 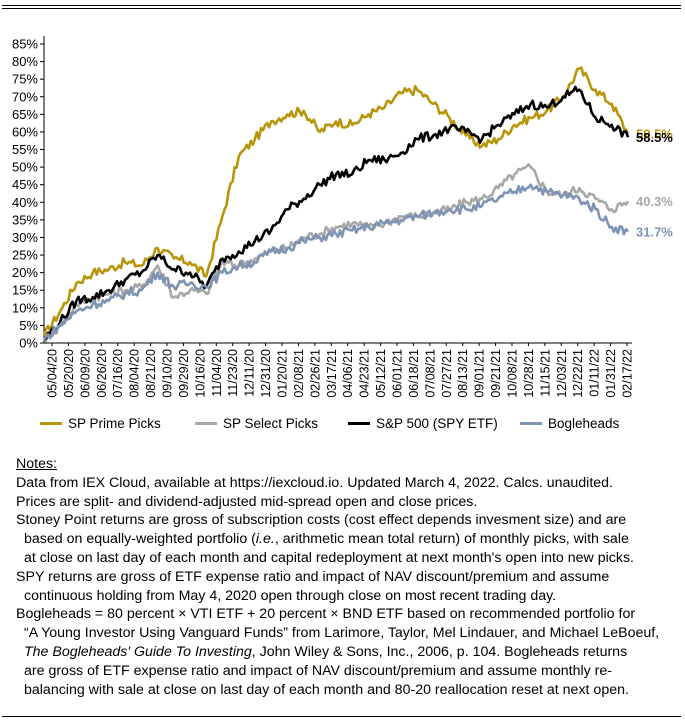 I want to click on y-tick-label: 65%, so click(x=25, y=114).